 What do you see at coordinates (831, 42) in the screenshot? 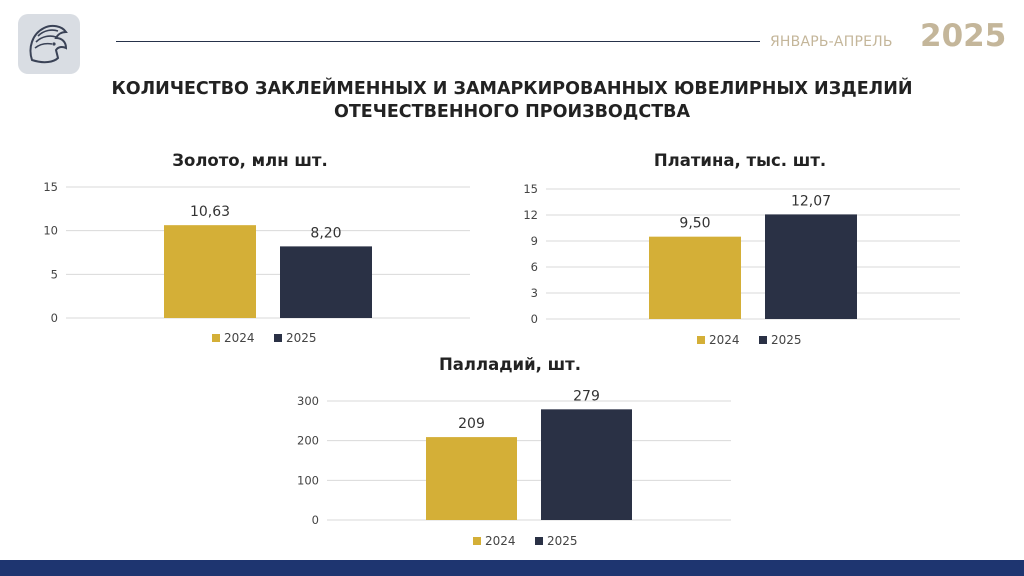
I see `period-label: ЯНВАРЬ-АПРЕЛЬ` at bounding box center [831, 42].